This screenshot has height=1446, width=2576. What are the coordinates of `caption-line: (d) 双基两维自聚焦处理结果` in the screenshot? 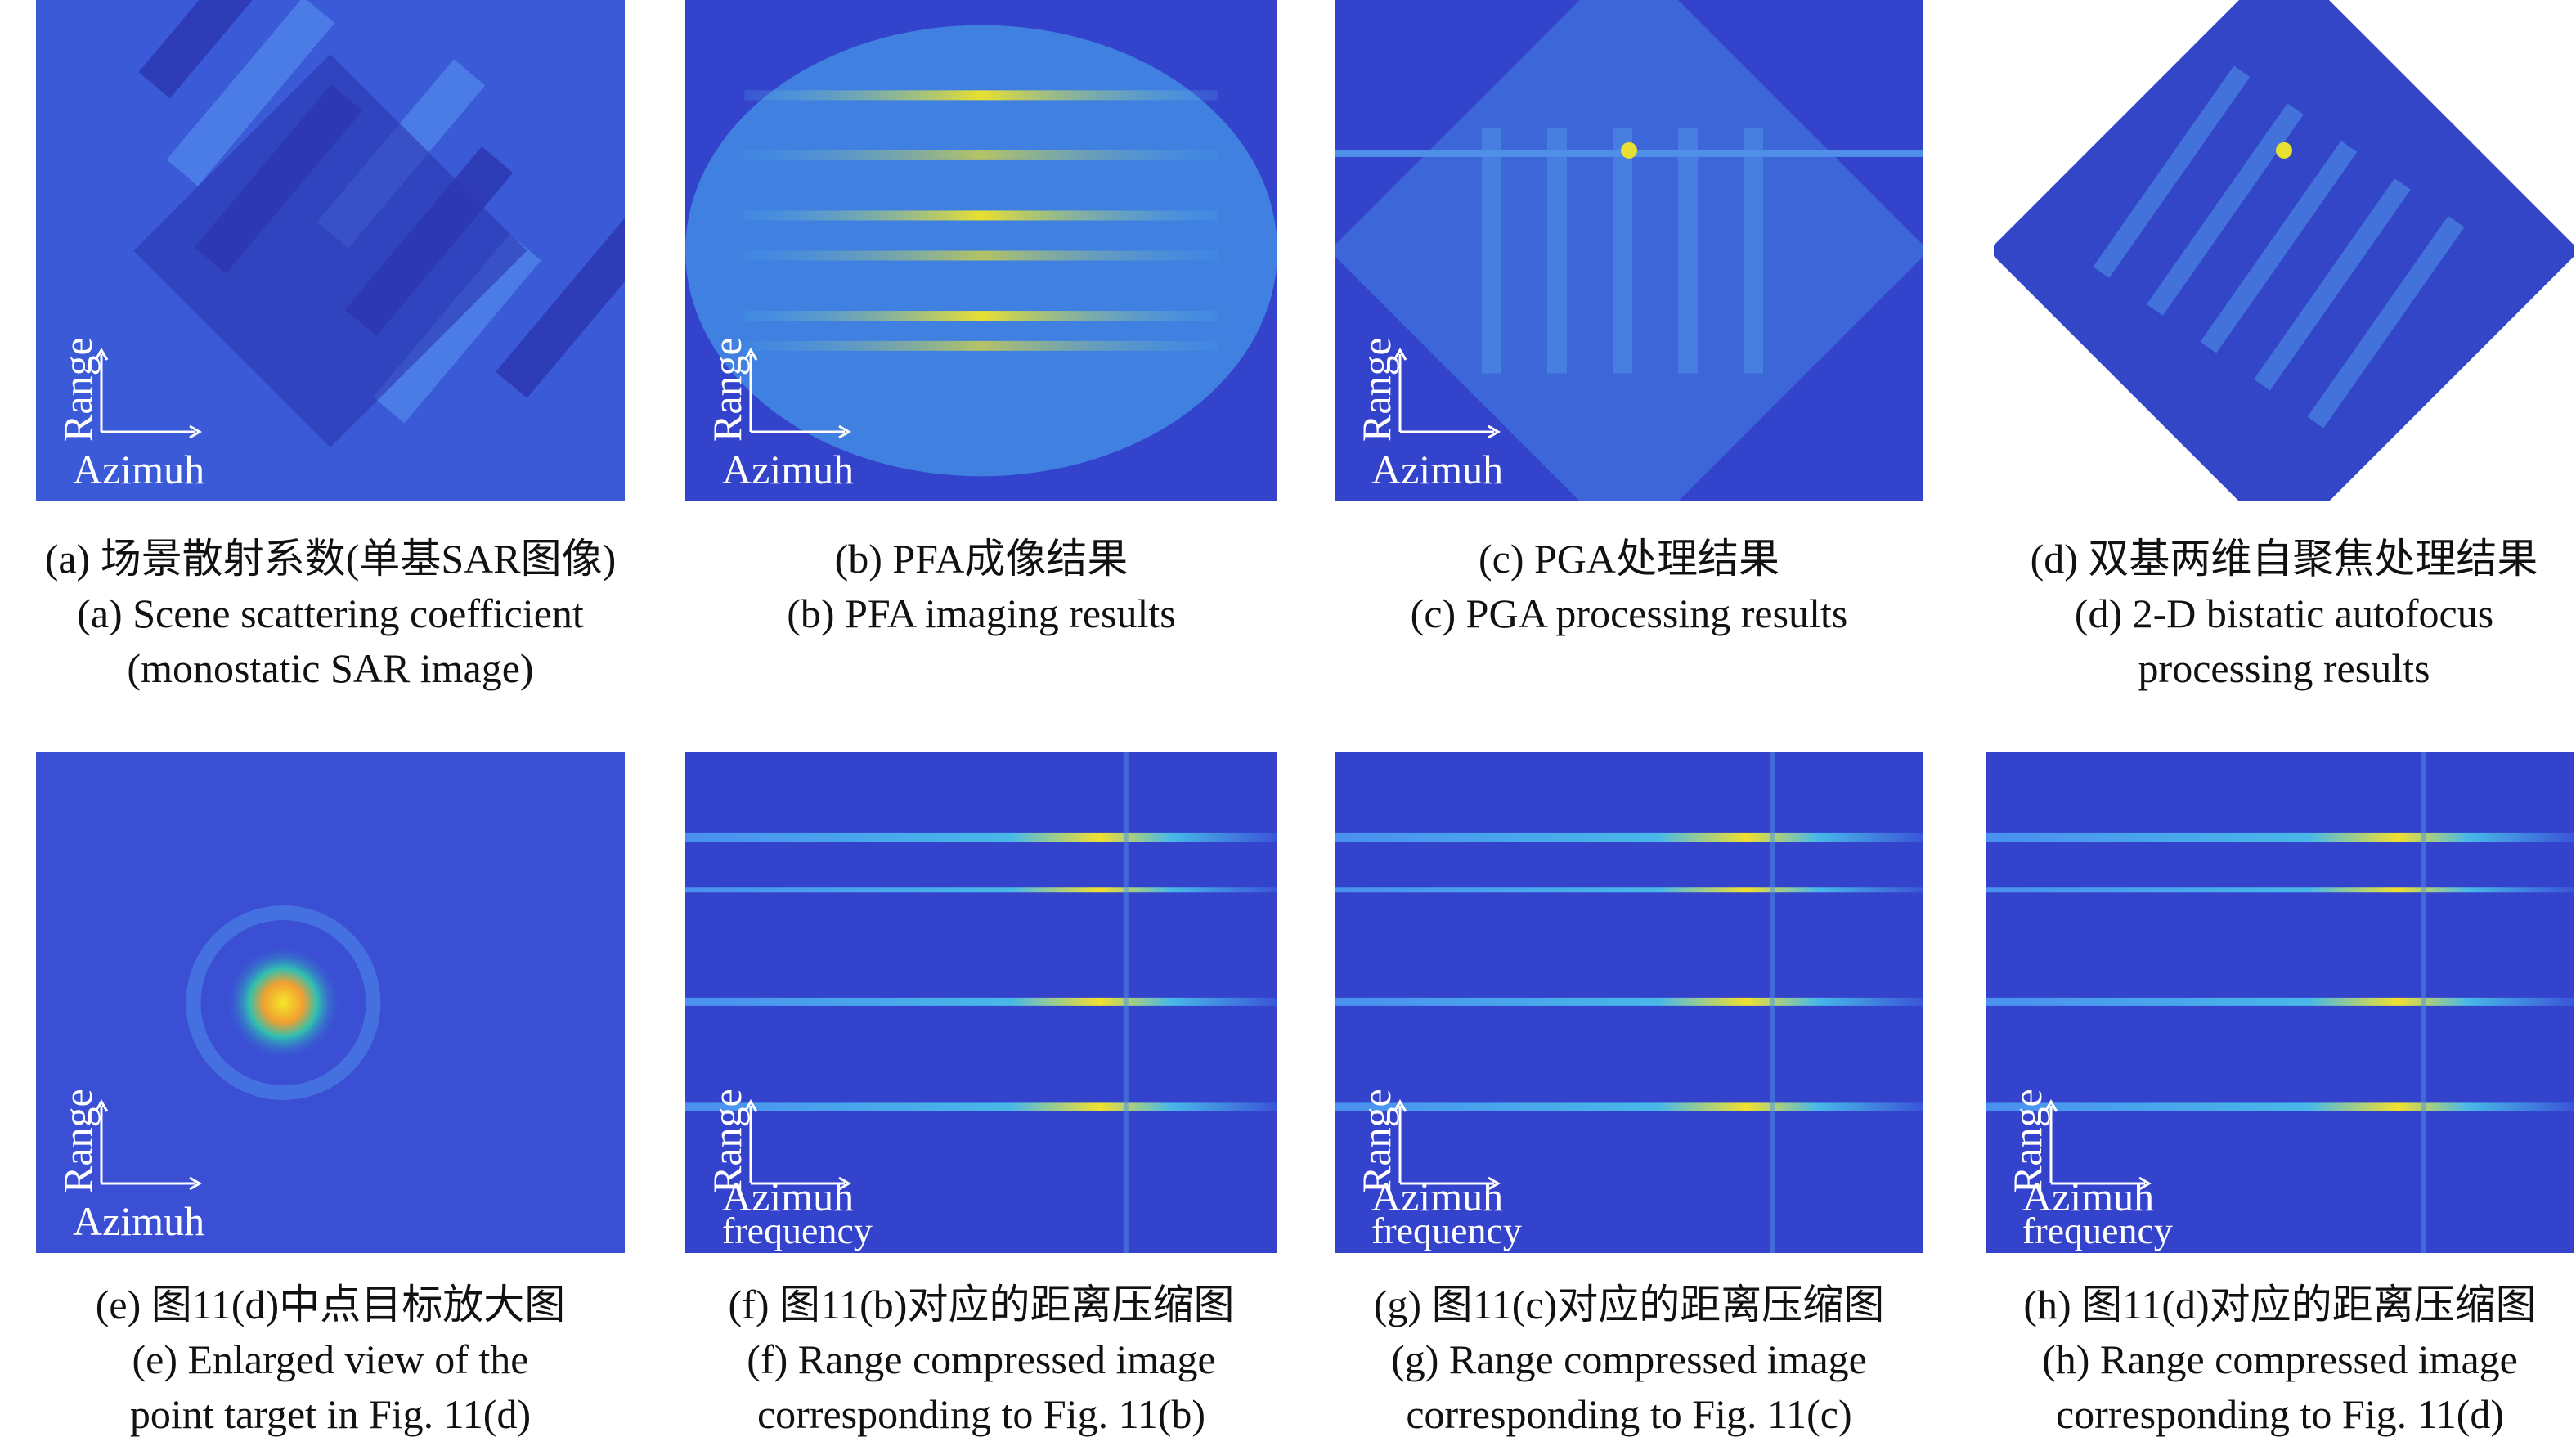 It's located at (2284, 559).